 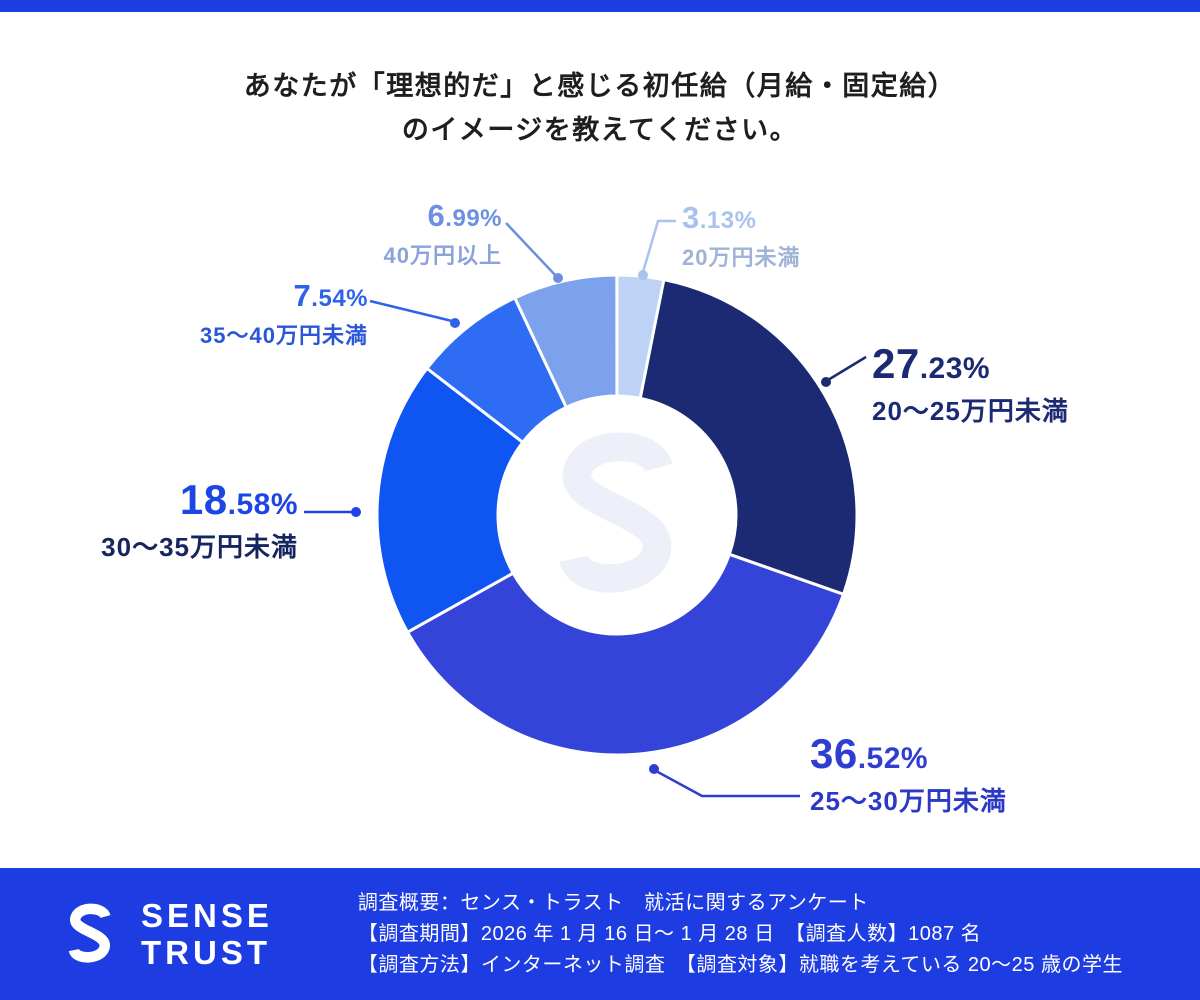 I want to click on sense-trust-logo: SENSE TRUST, so click(x=164, y=934).